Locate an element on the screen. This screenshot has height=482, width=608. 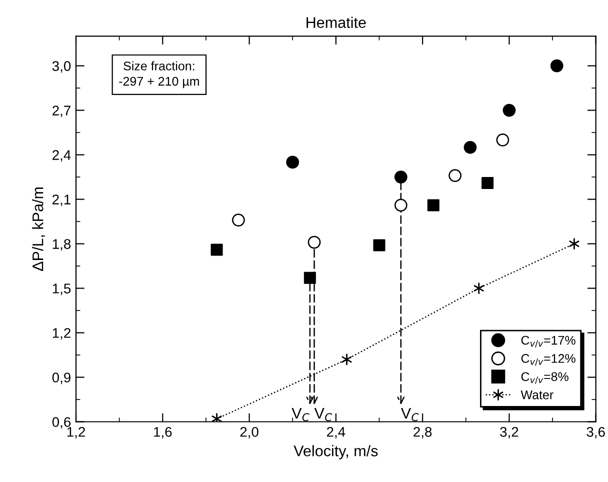
x-tick-label: 2,0 is located at coordinates (249, 432).